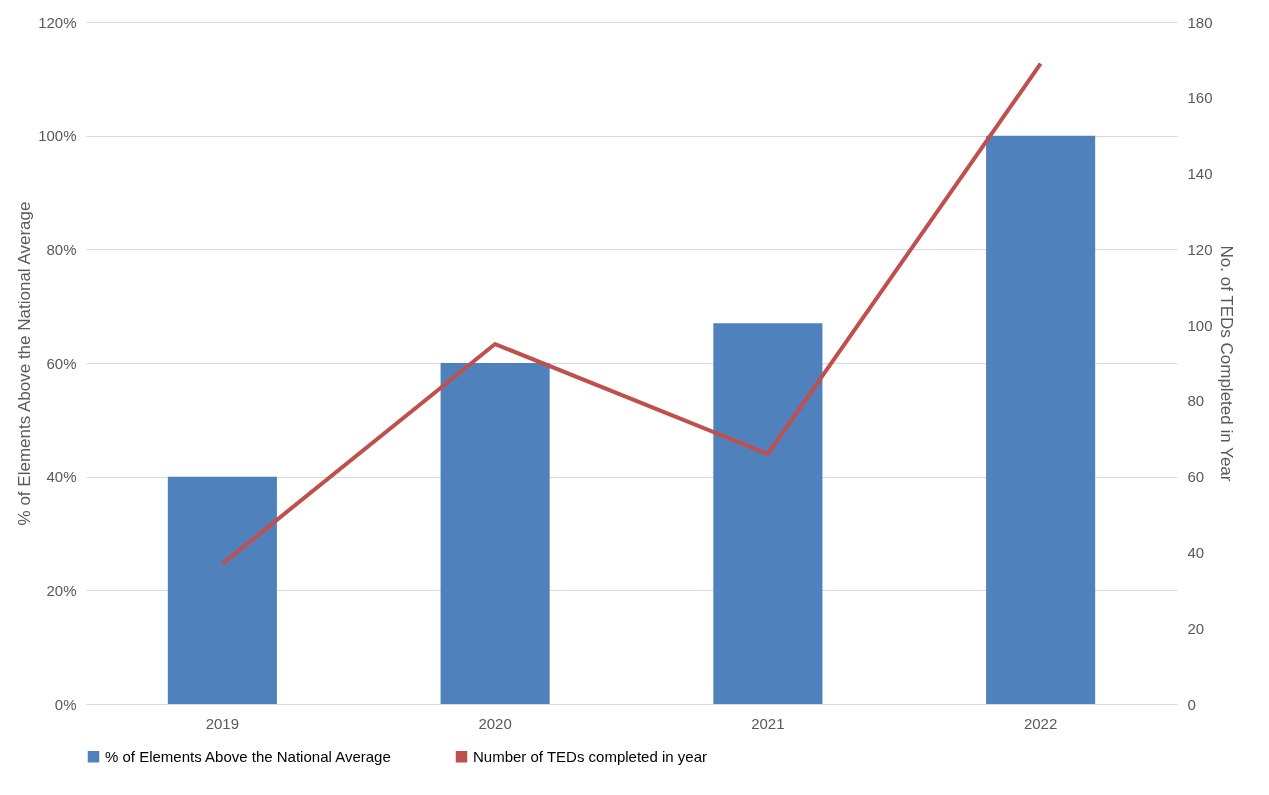 The width and height of the screenshot is (1269, 795). I want to click on y-tick-label: 100%, so click(57, 136).